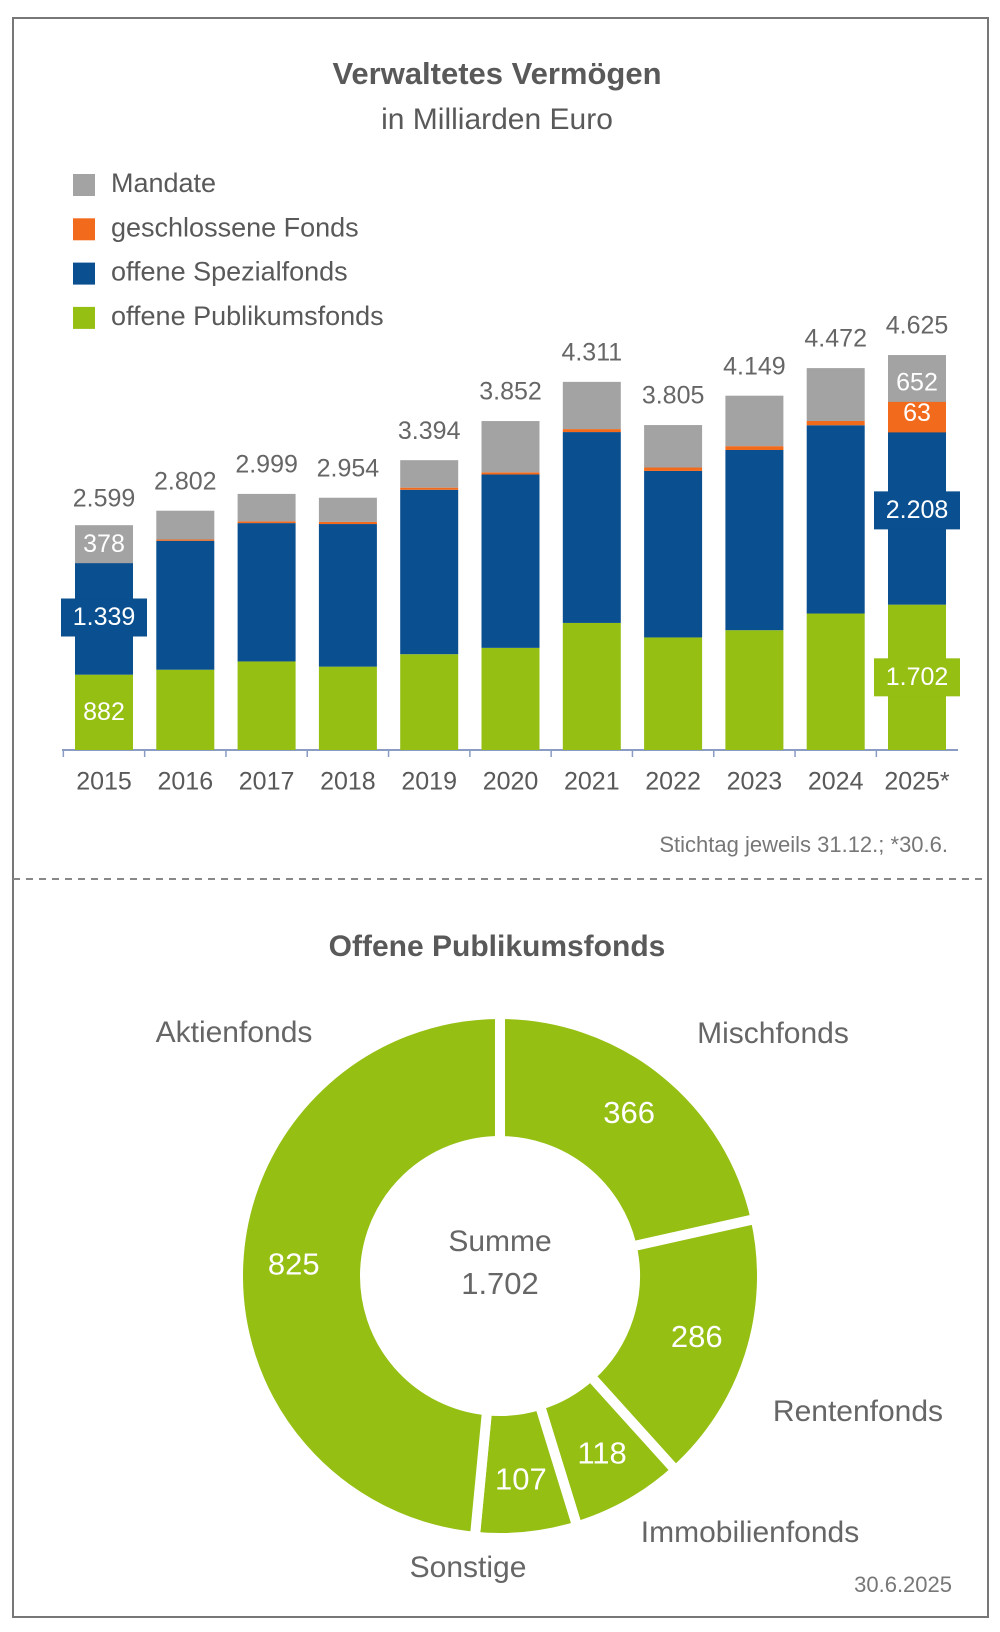 The width and height of the screenshot is (1000, 1632). I want to click on slice-label: 286, so click(697, 1336).